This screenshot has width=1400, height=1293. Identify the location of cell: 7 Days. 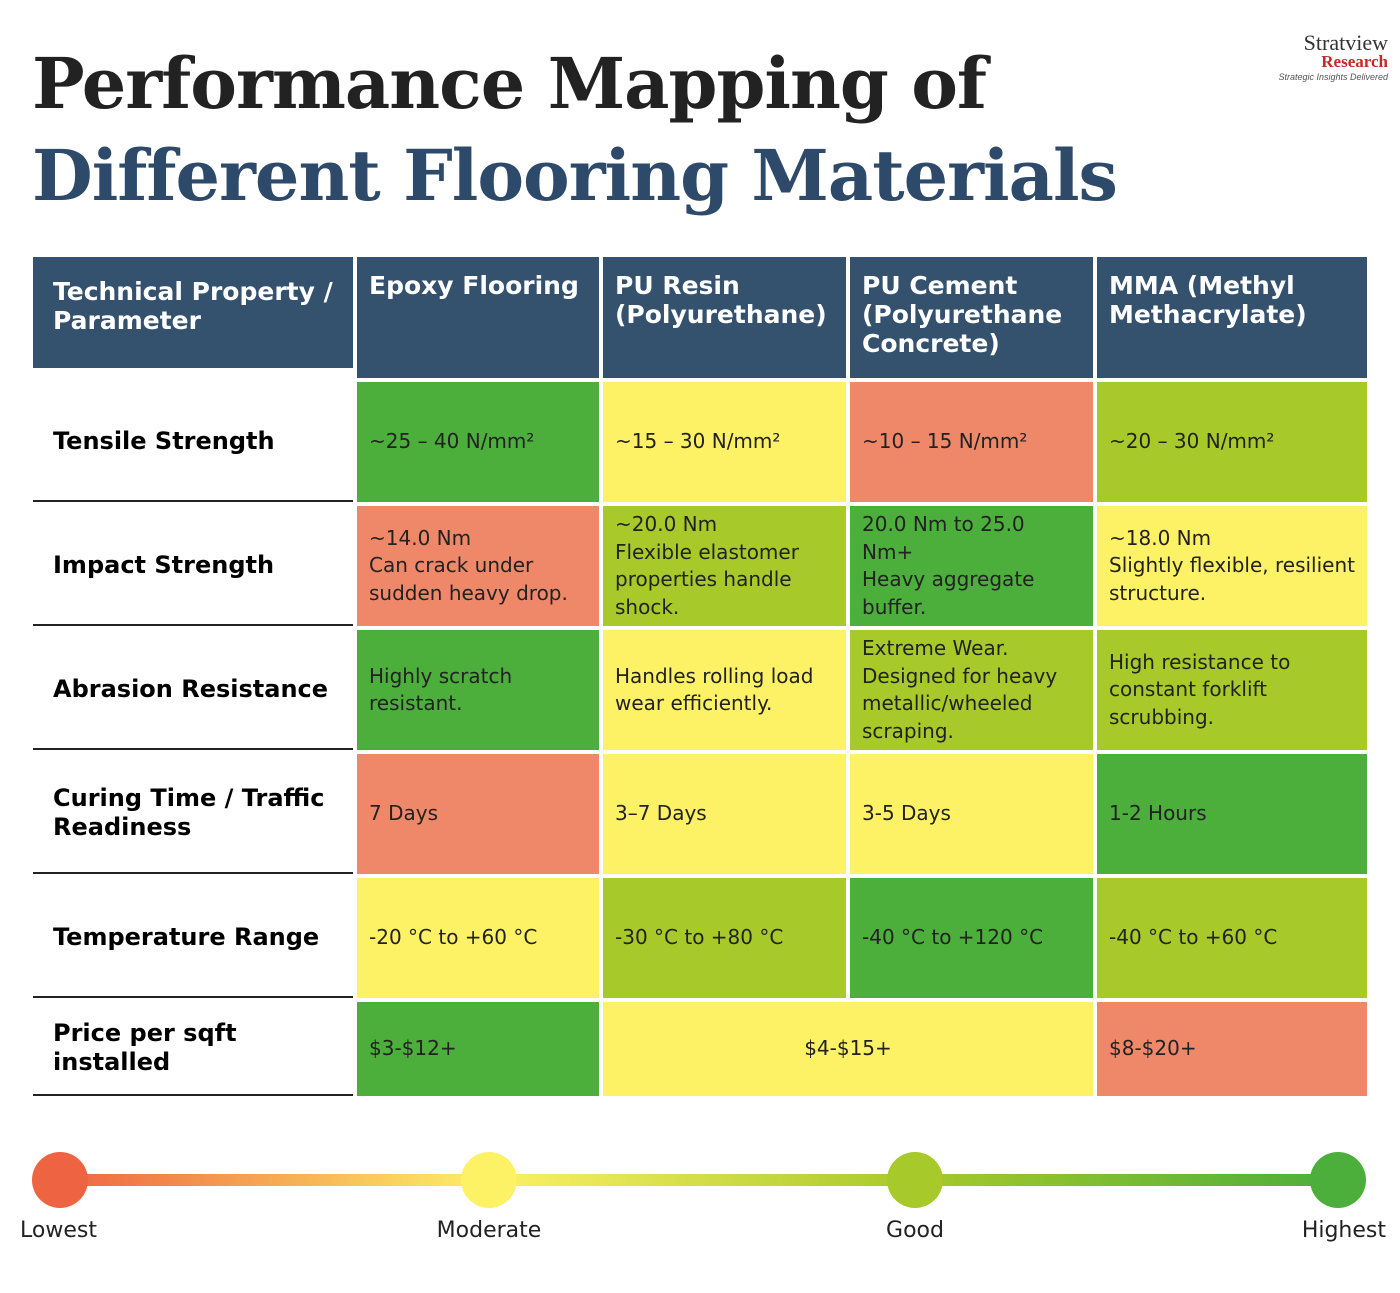
(478, 814).